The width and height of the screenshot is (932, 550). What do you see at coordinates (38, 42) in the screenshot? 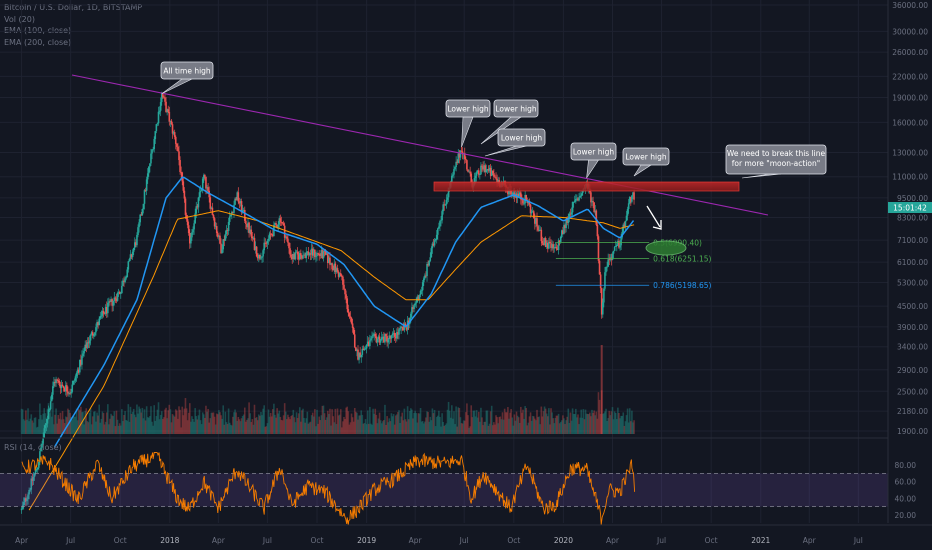
I see `legend-ema200: EMA (200, close)` at bounding box center [38, 42].